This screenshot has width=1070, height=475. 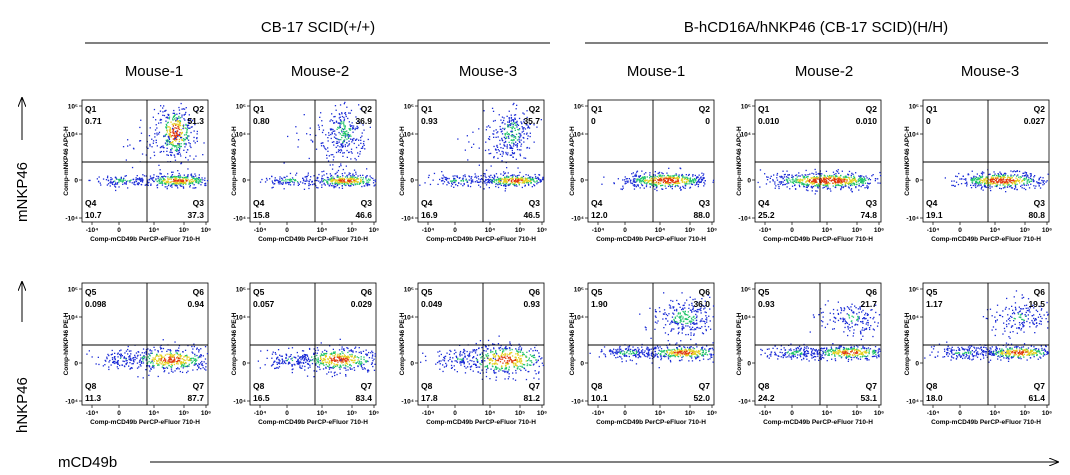 I want to click on mouse-label: Mouse-1, so click(x=656, y=71).